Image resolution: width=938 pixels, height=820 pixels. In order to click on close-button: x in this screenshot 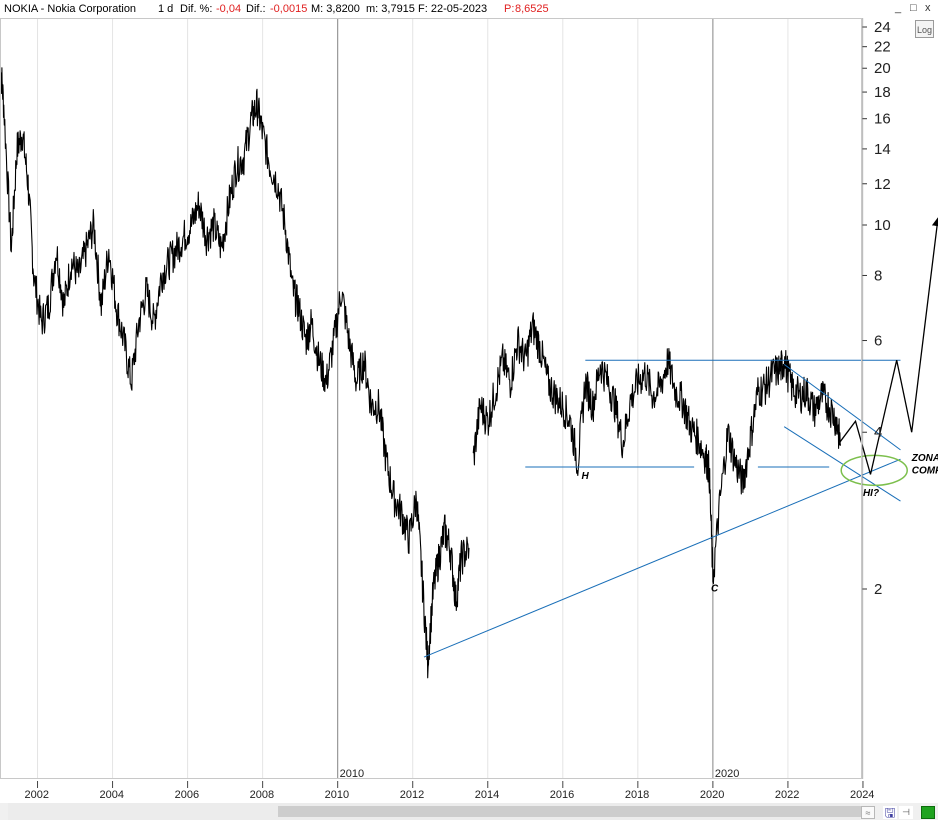, I will do `click(928, 8)`.